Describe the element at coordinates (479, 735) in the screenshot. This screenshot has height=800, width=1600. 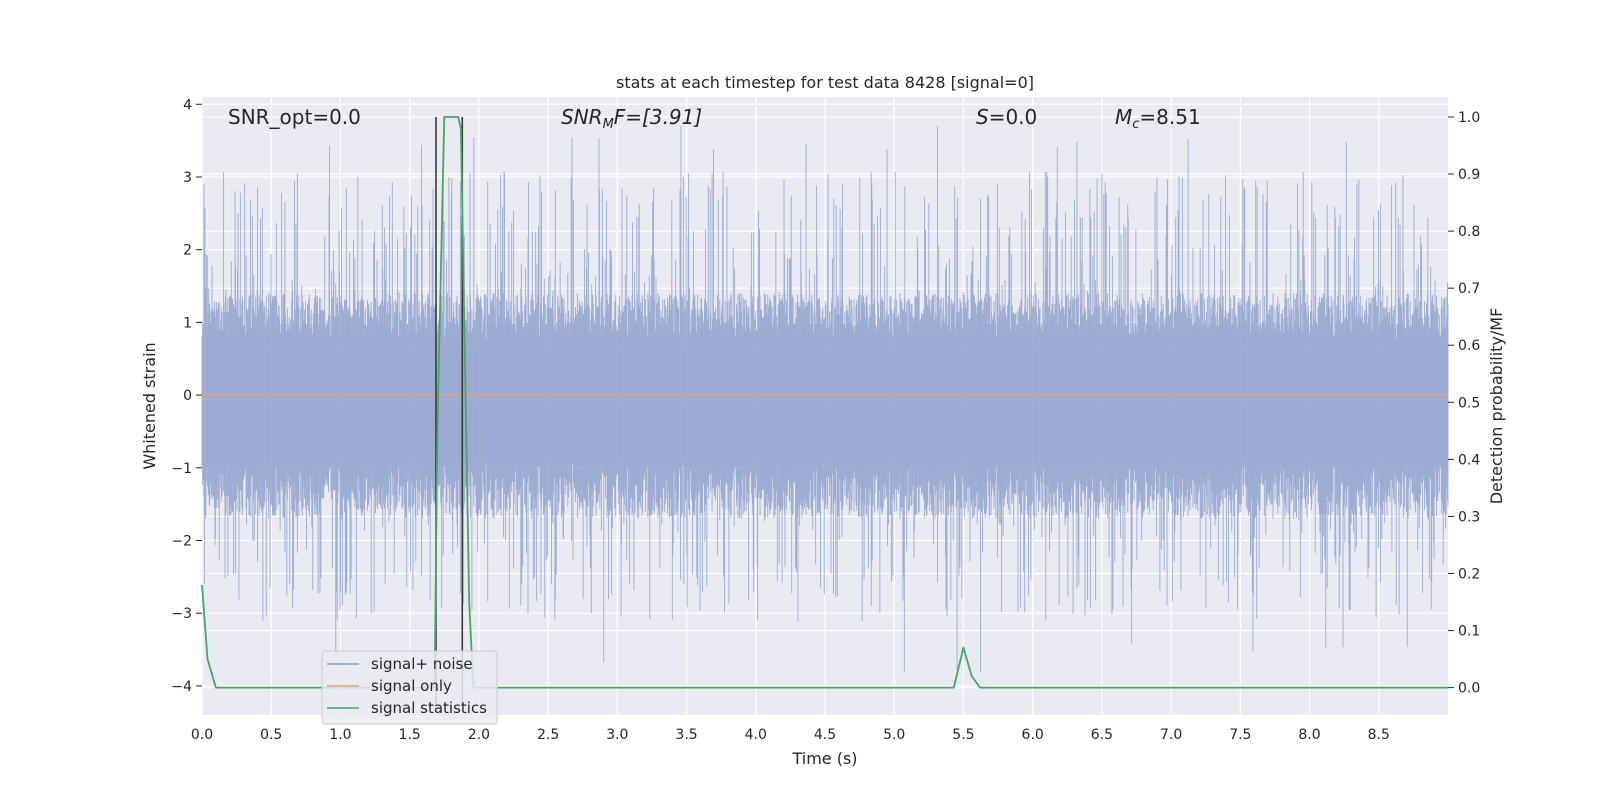
I see `x-tick-label: 2.0` at that location.